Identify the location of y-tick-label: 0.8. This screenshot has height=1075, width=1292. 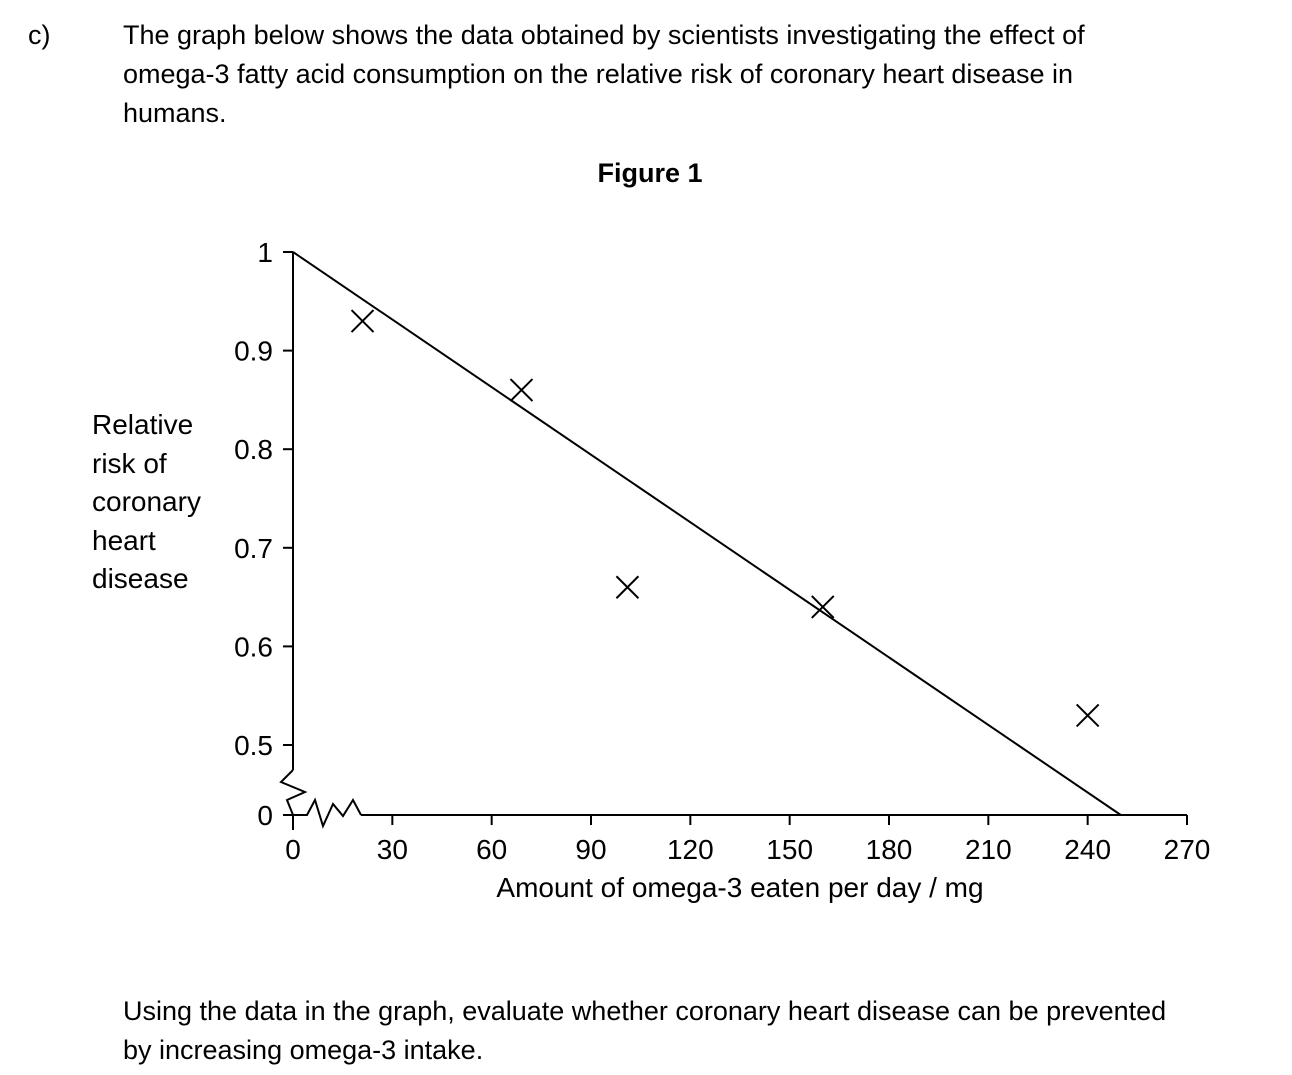
(253, 449).